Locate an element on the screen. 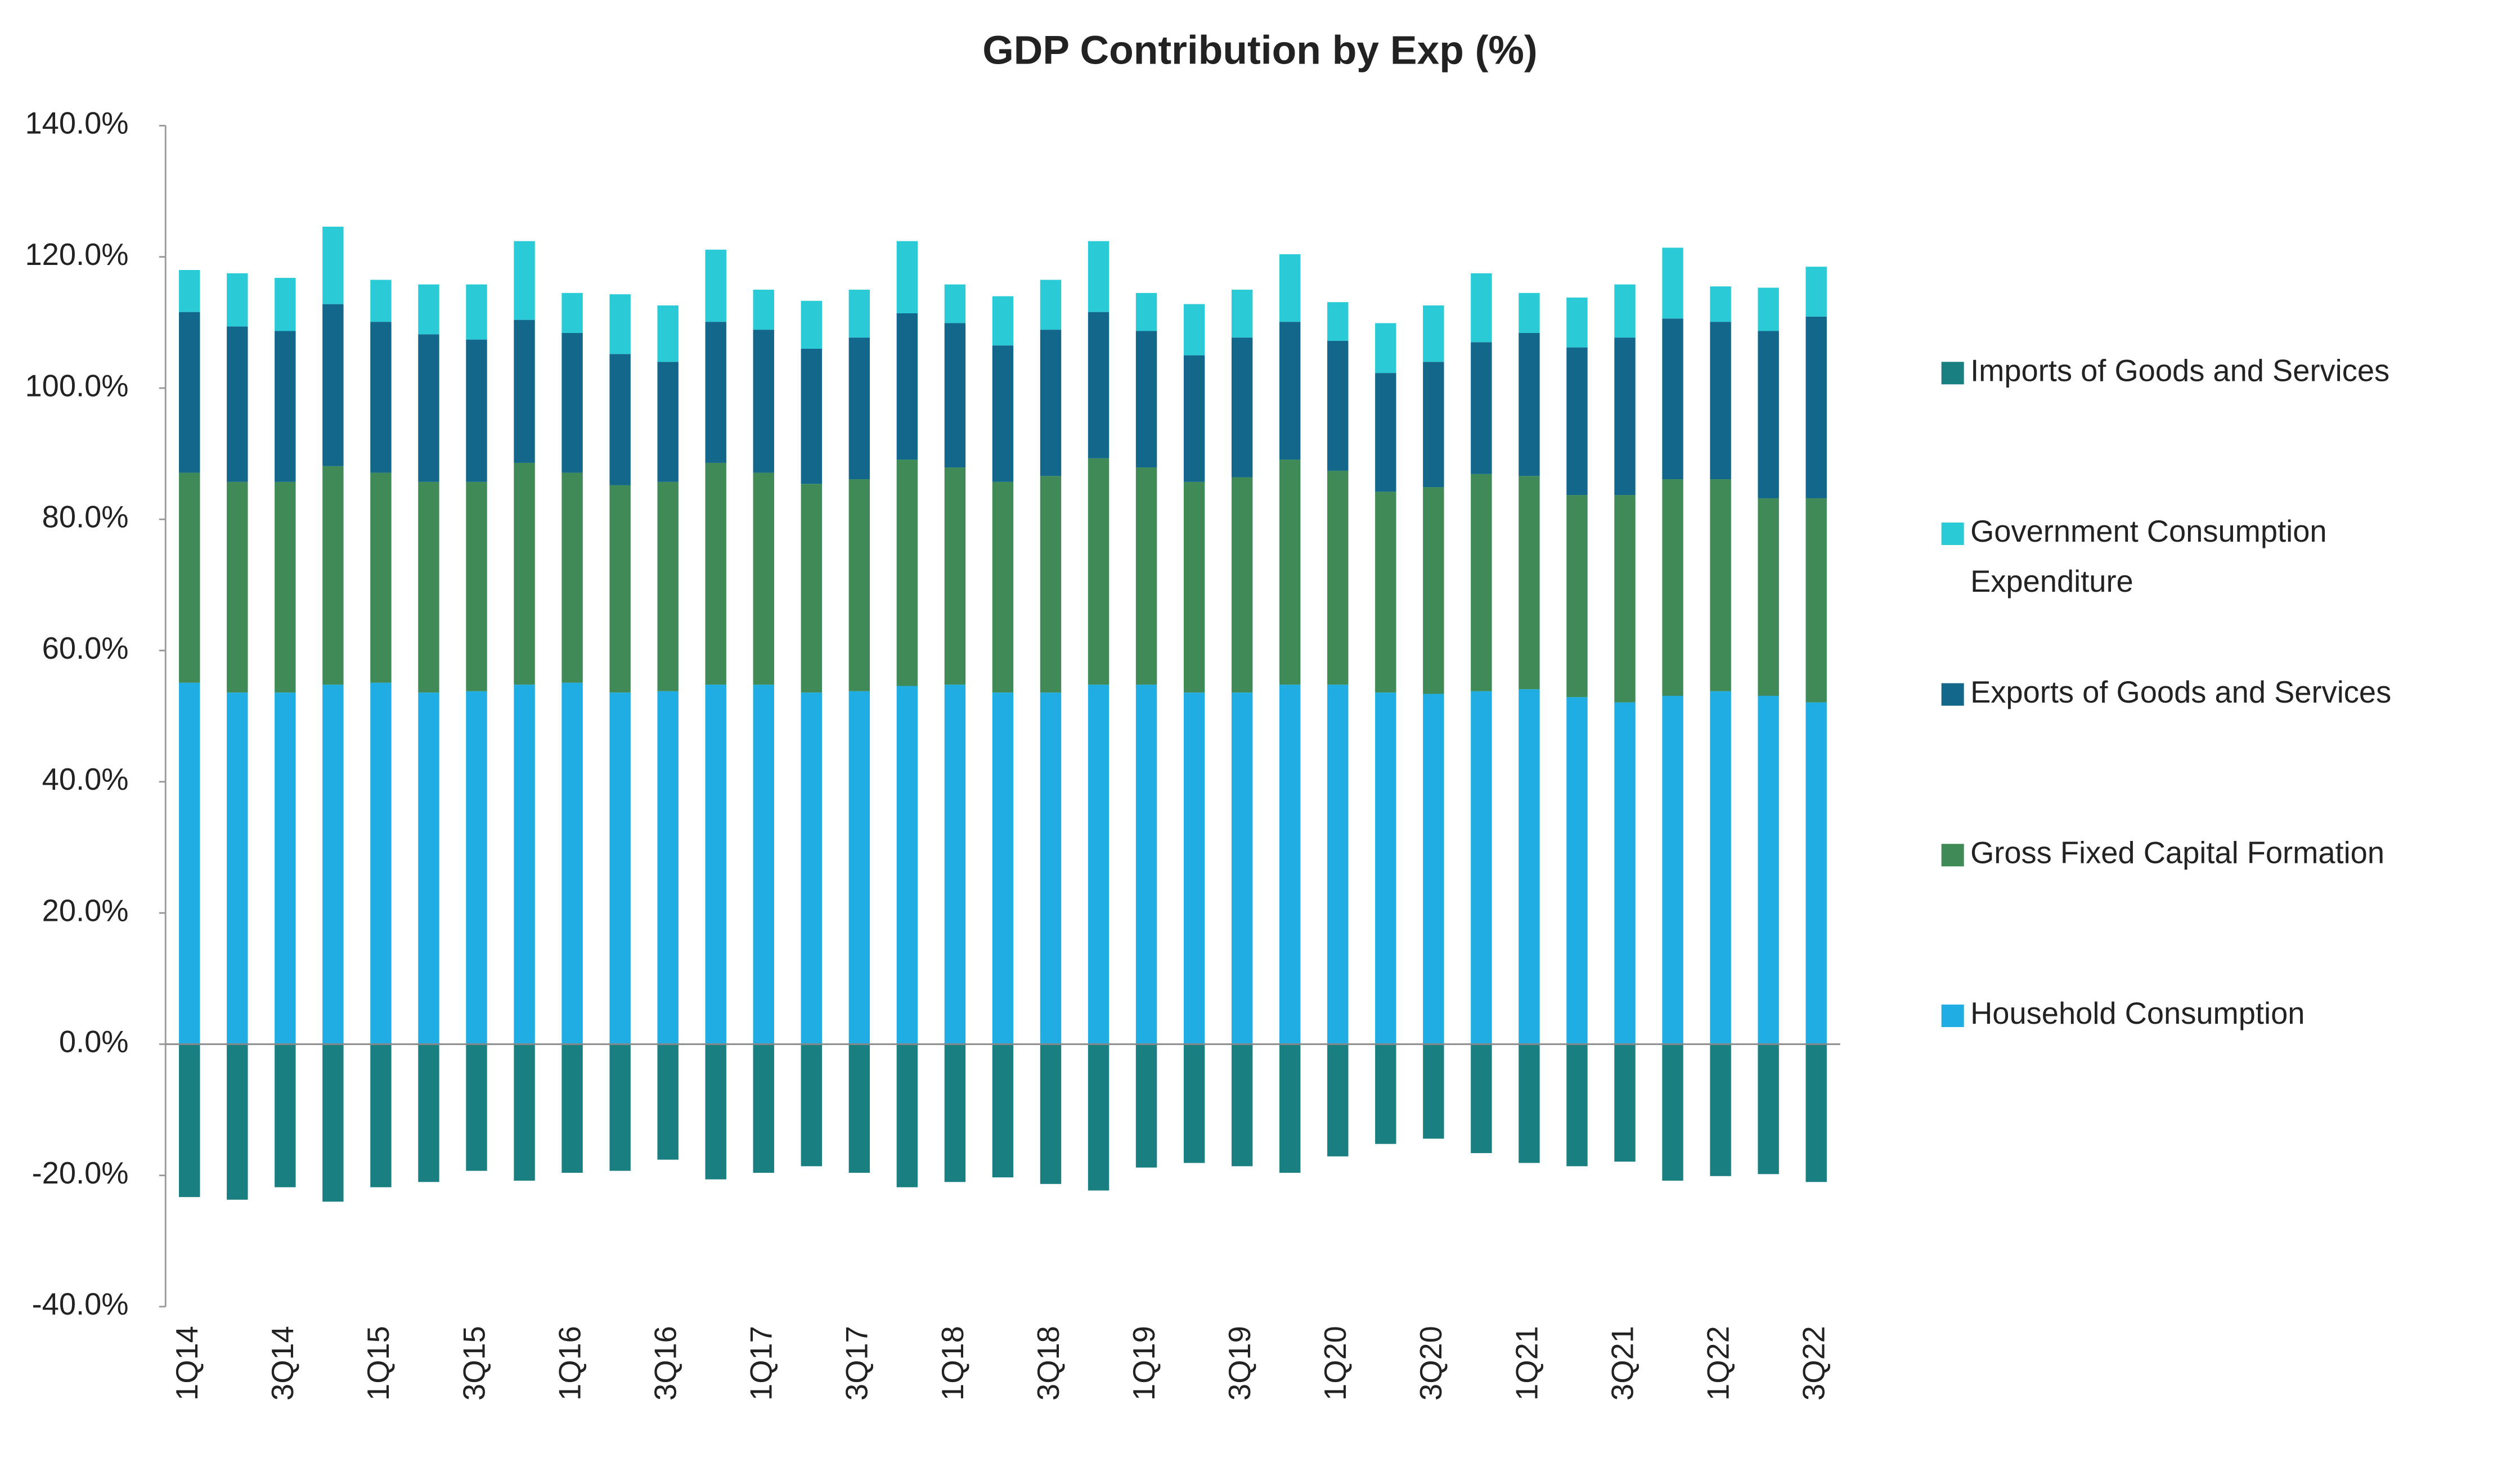 This screenshot has height=1458, width=2520. y-tick-label: 140.0% is located at coordinates (76, 123).